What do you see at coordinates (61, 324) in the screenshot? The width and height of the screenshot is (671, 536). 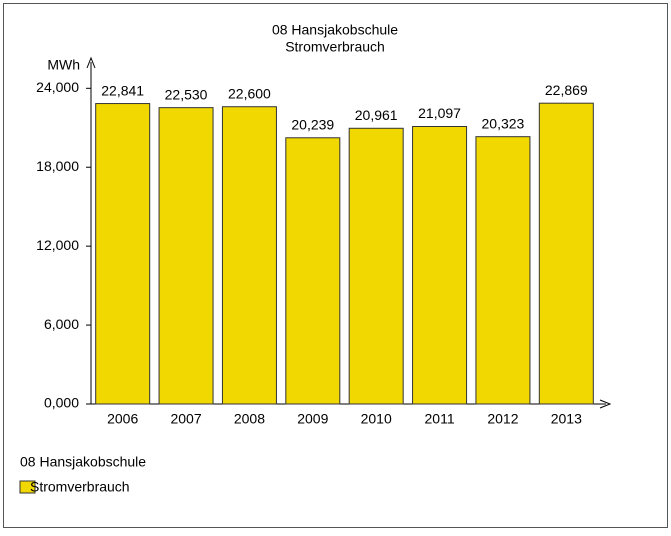 I see `y-tick-label: 6,000` at bounding box center [61, 324].